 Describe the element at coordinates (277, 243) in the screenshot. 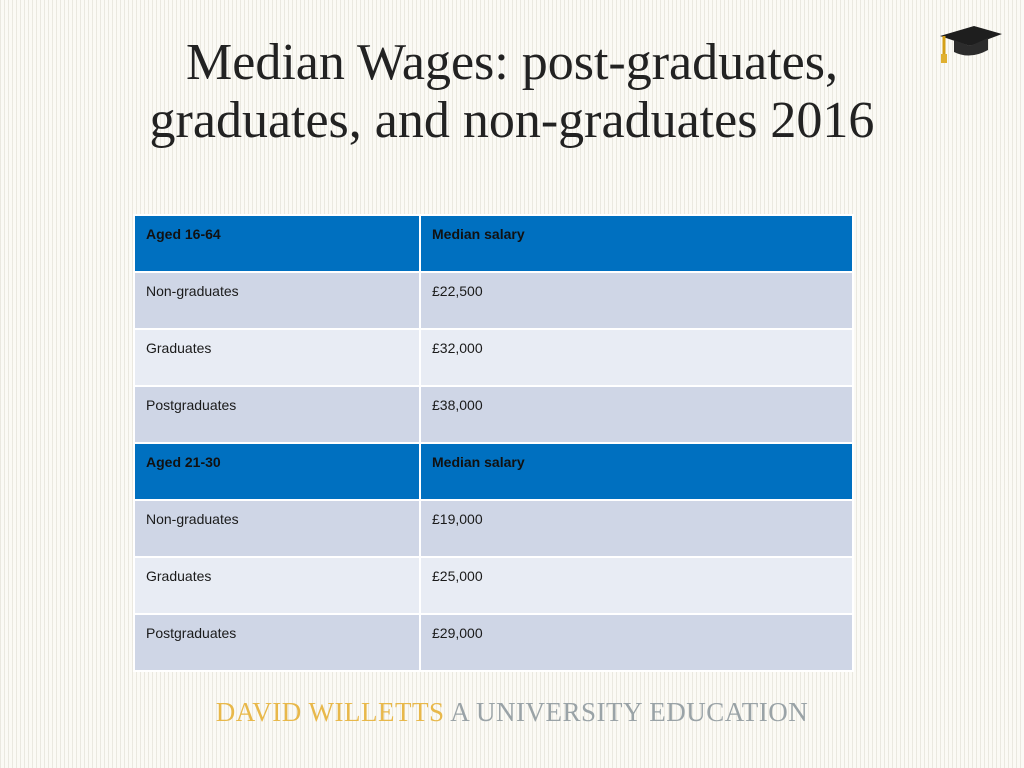

I see `table-header-cell: Aged 16-64` at that location.